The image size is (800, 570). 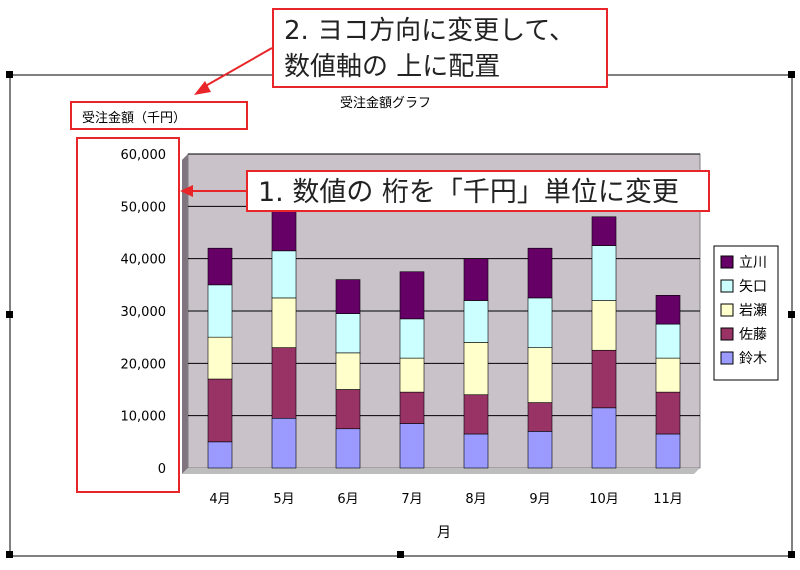 I want to click on x-tick-label: 7月, so click(x=411, y=499).